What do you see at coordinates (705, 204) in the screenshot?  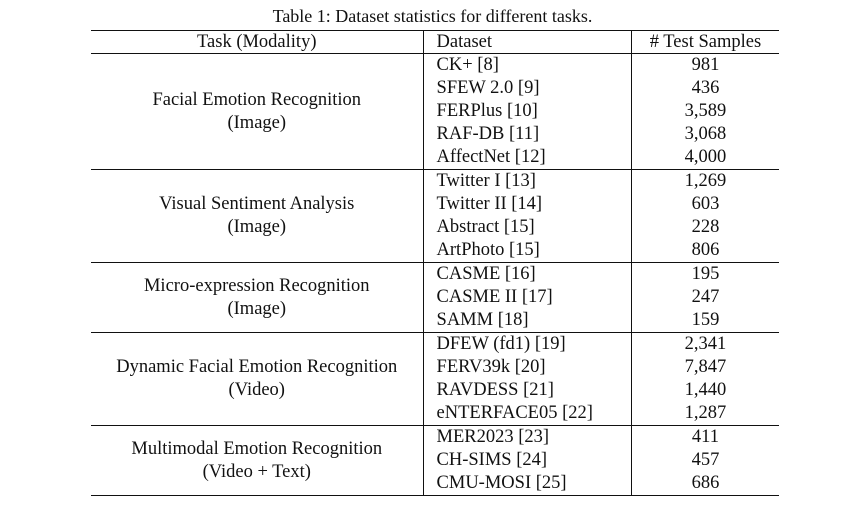 I see `samples-cell: 603` at bounding box center [705, 204].